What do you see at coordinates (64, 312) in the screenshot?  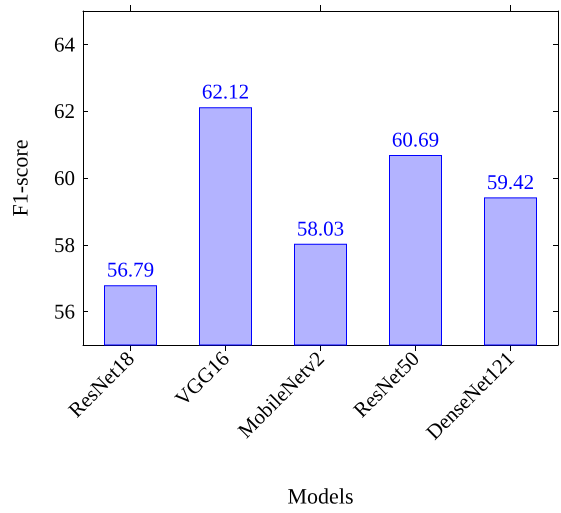 I see `y-tick-label: 56` at bounding box center [64, 312].